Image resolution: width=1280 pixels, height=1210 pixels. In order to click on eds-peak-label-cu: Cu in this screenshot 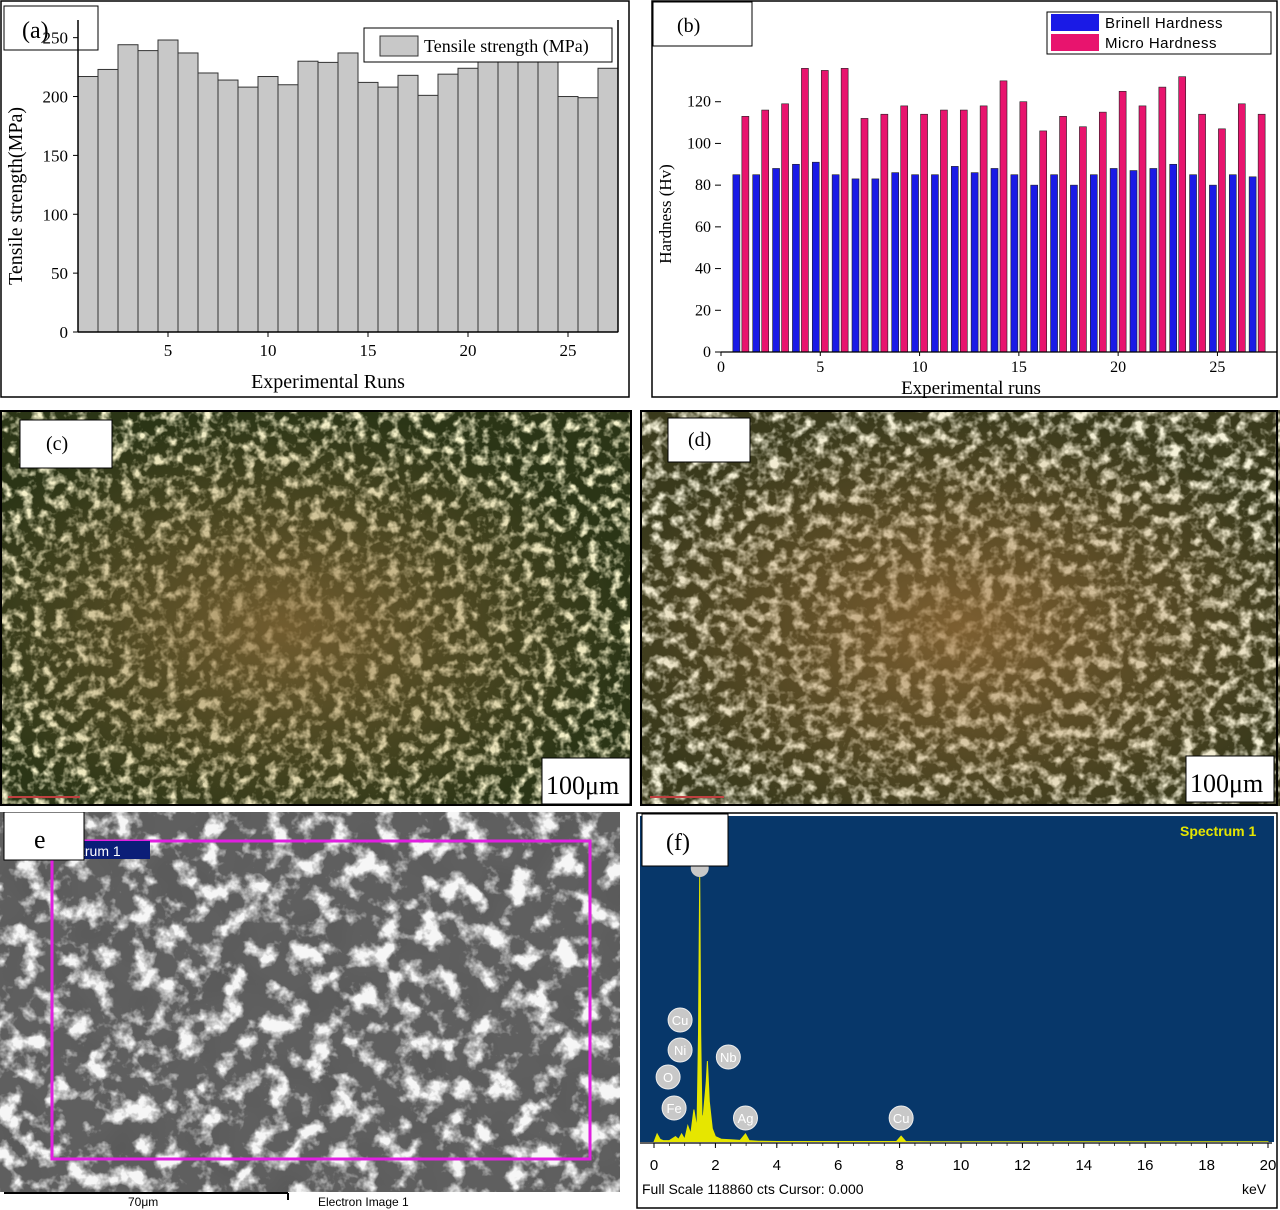, I will do `click(680, 1020)`.